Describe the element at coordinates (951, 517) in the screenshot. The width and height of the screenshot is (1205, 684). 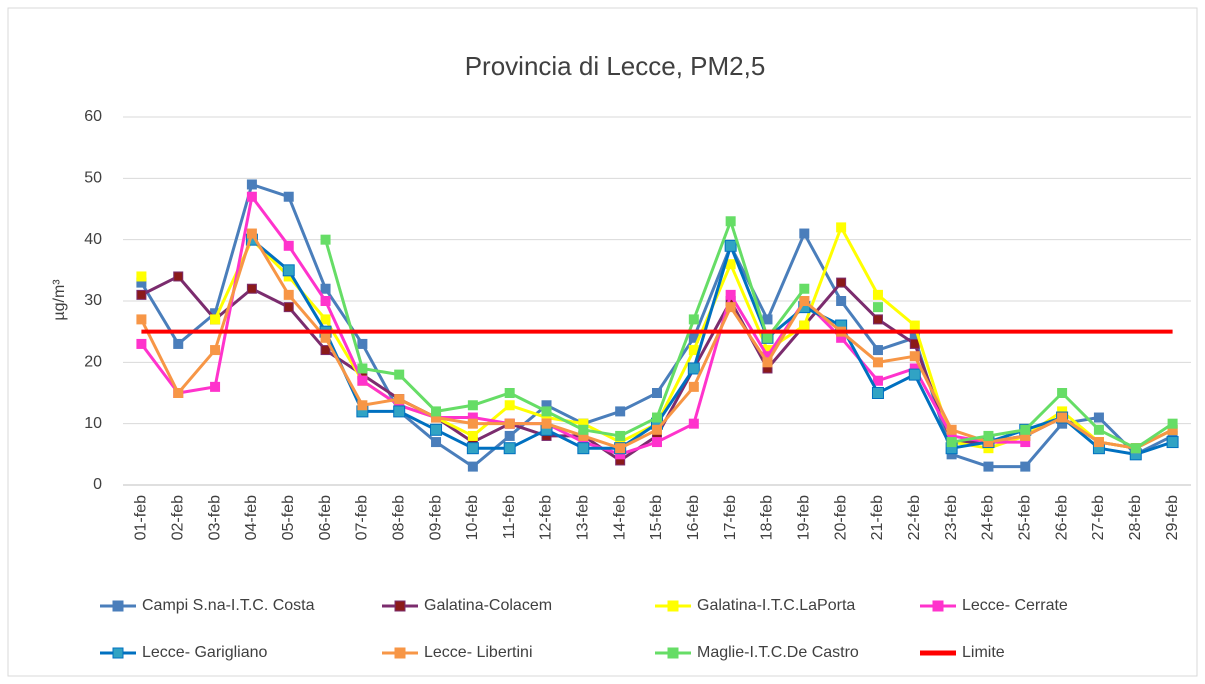
I see `x-tick-label: 23-feb` at that location.